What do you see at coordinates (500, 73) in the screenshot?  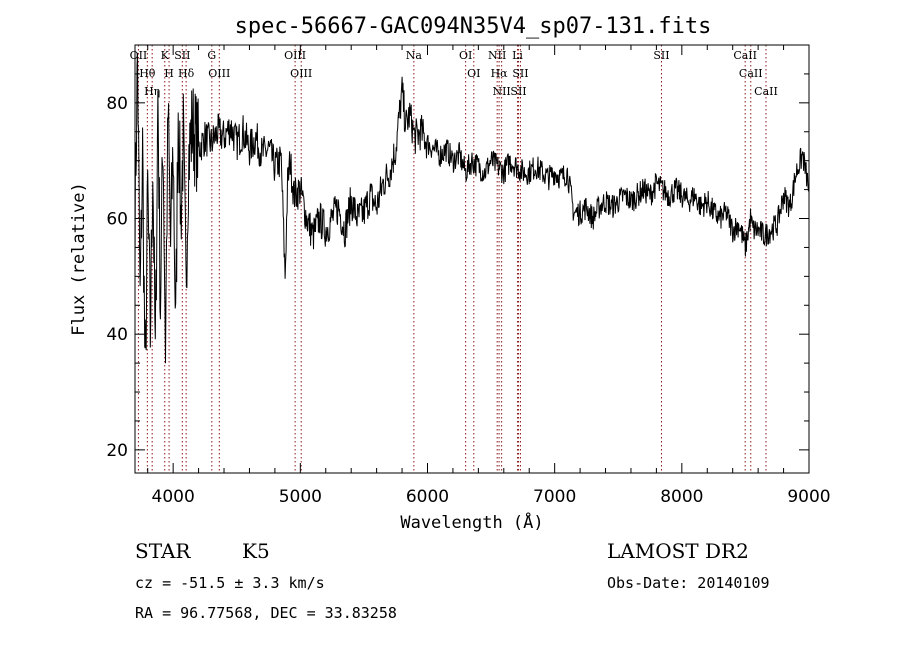 I see `spectral-line-label: Hα` at bounding box center [500, 73].